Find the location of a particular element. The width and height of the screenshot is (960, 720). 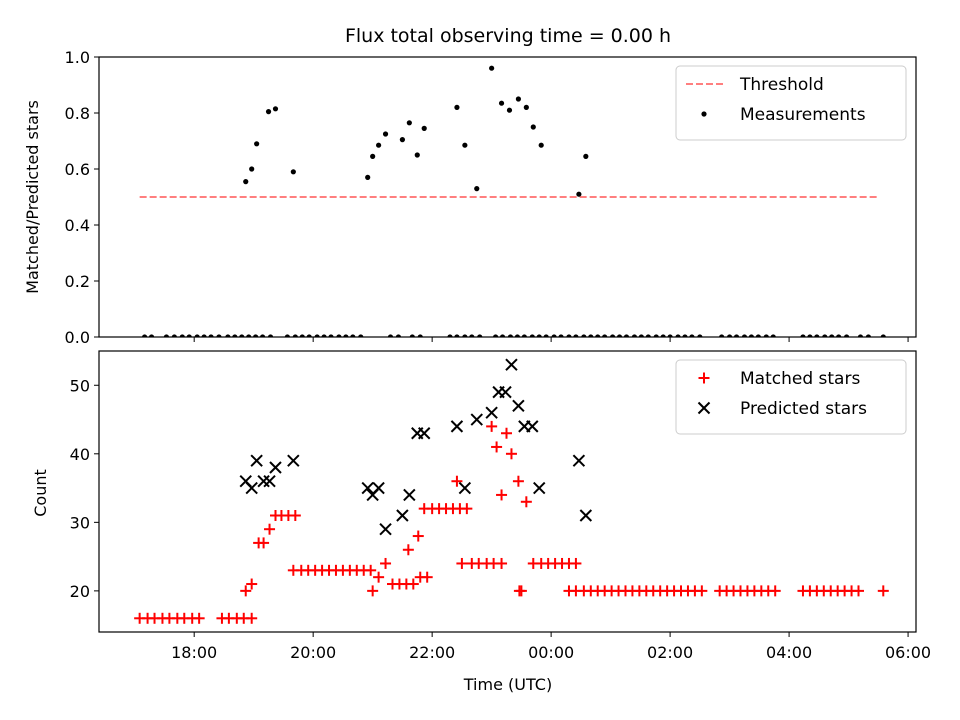

legend: Matched stars Predicted stars is located at coordinates (791, 397).